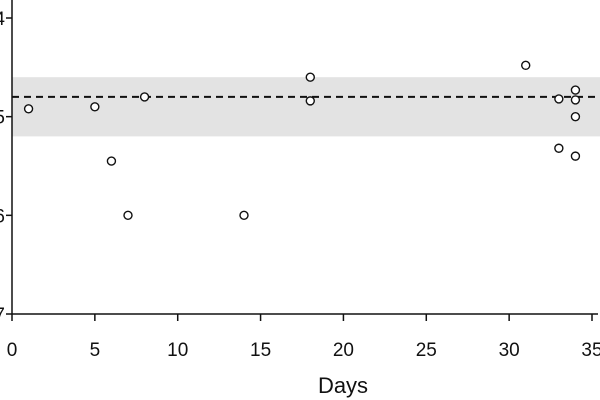 The image size is (600, 400). I want to click on x-tick-label: 20, so click(343, 350).